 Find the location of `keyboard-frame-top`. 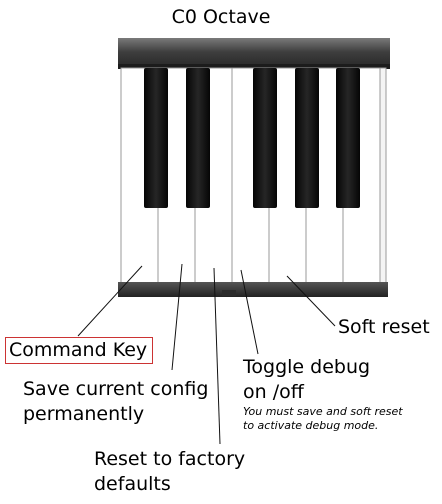

keyboard-frame-top is located at coordinates (254, 52).